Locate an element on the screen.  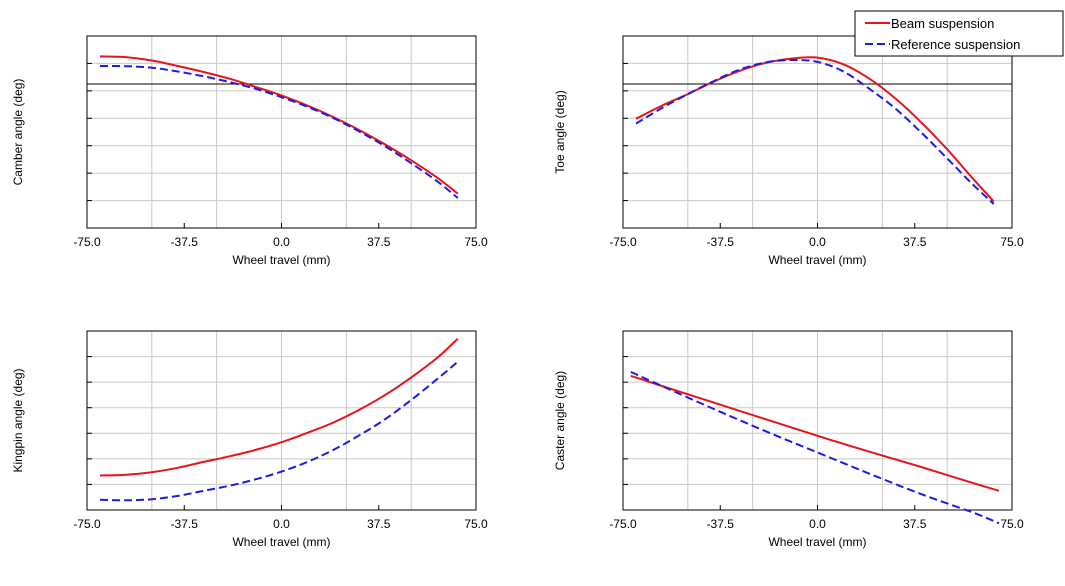
legend-box is located at coordinates (959, 33).